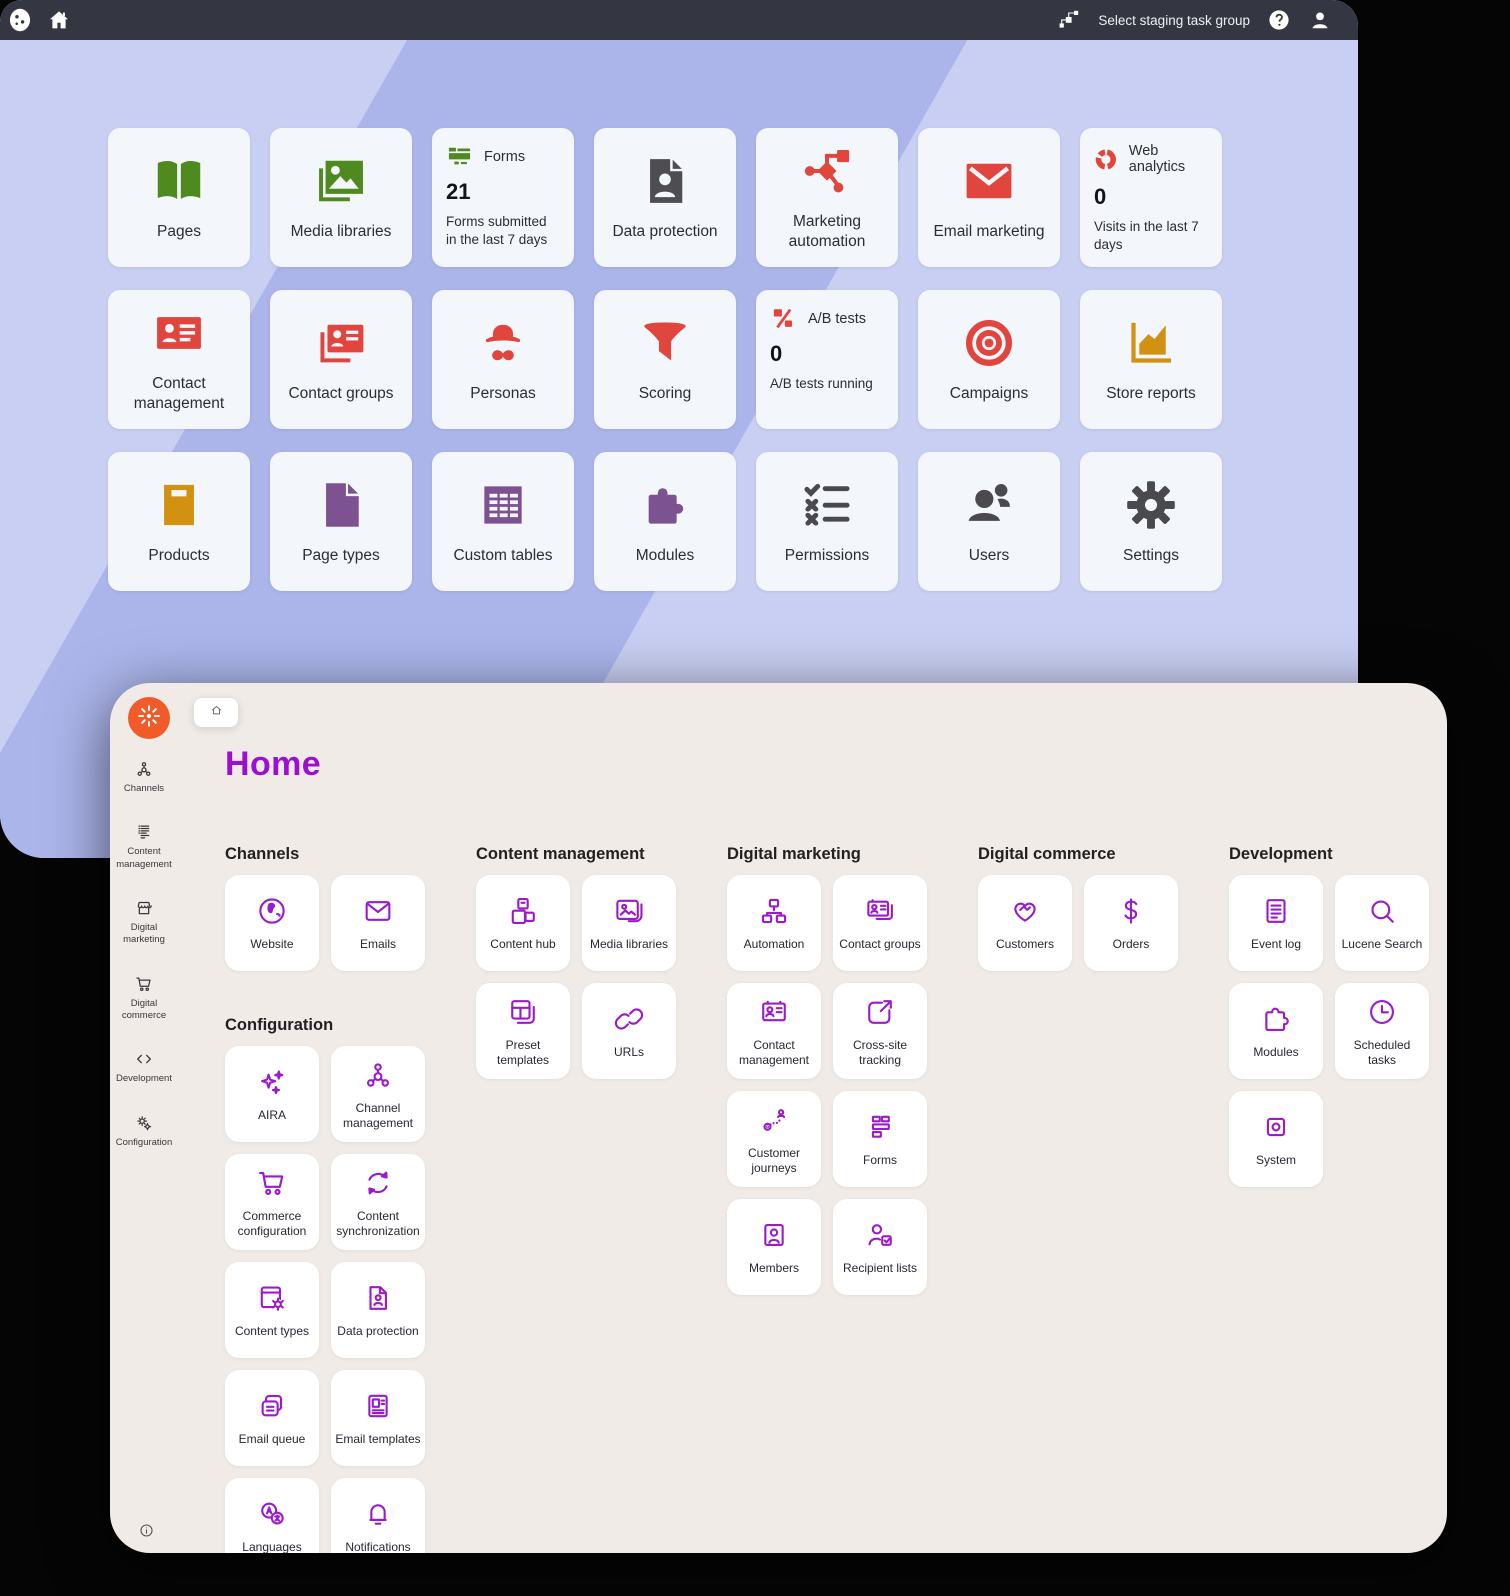 The width and height of the screenshot is (1510, 1596). What do you see at coordinates (378, 923) in the screenshot?
I see `tile-emails: Emails` at bounding box center [378, 923].